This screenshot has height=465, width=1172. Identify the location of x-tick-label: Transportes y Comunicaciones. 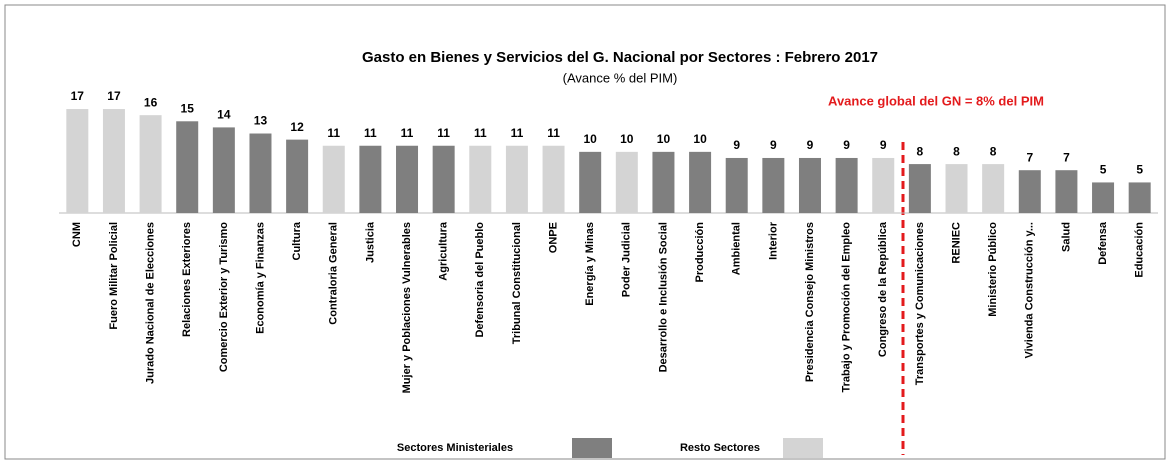
(920, 303).